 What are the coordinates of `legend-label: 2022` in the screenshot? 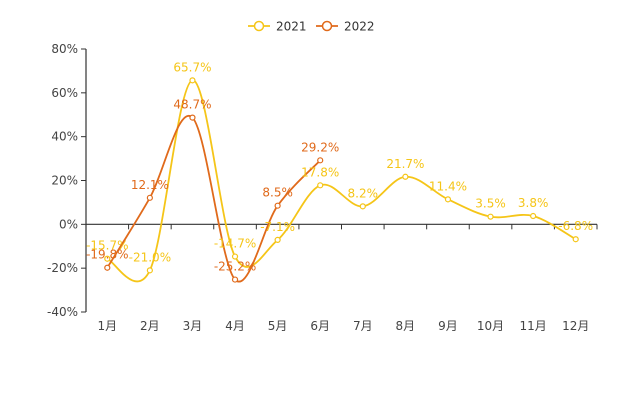 It's located at (359, 27).